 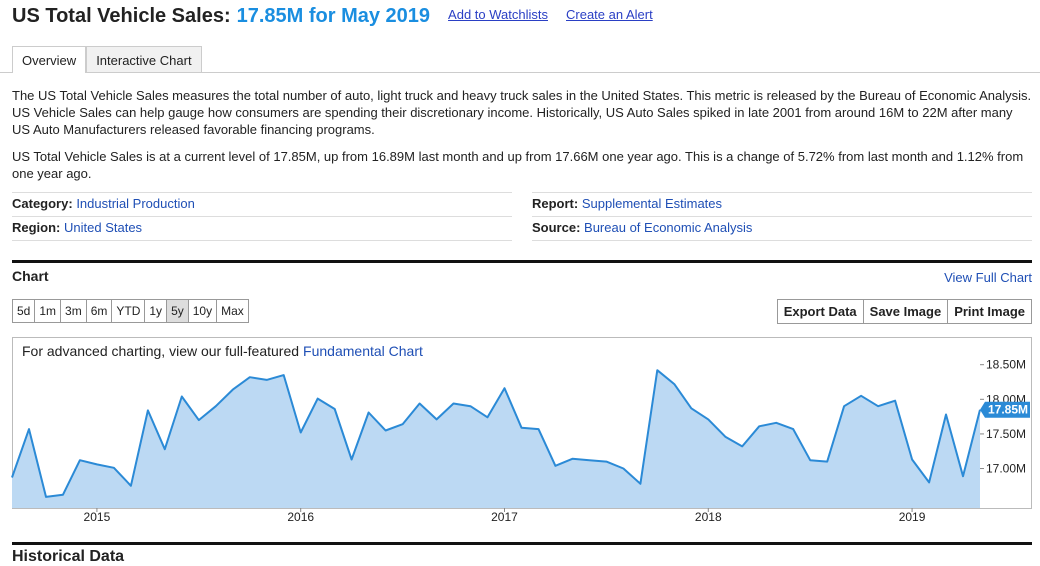 I want to click on value-label: 17.85M, so click(x=1008, y=410).